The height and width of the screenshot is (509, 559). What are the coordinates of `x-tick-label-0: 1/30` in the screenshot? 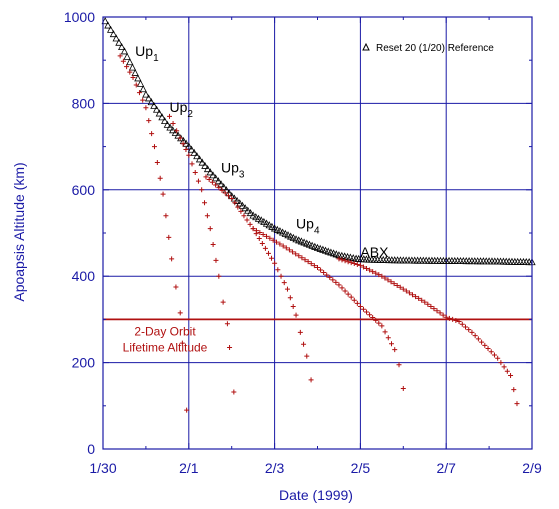 It's located at (102, 468).